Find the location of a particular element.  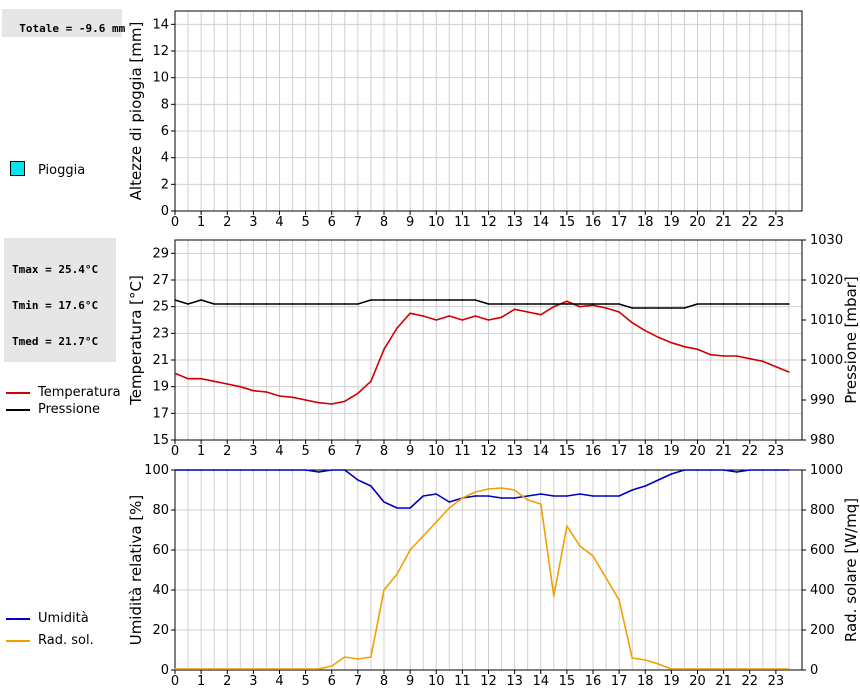

panel2-x-tick-label: 8 is located at coordinates (384, 451).